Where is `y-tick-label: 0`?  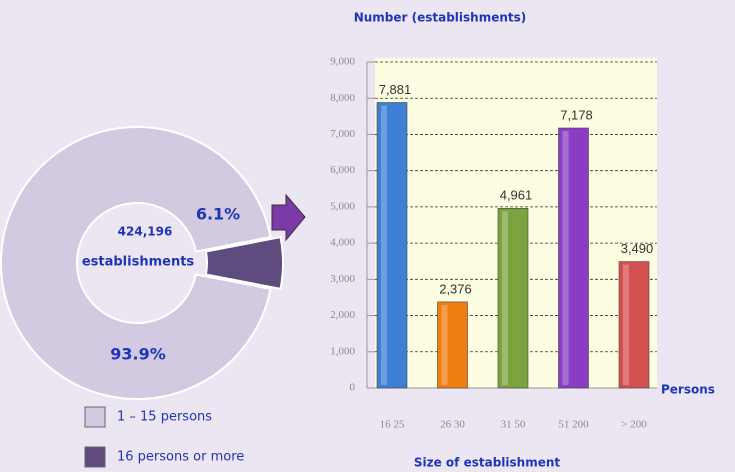 y-tick-label: 0 is located at coordinates (353, 388).